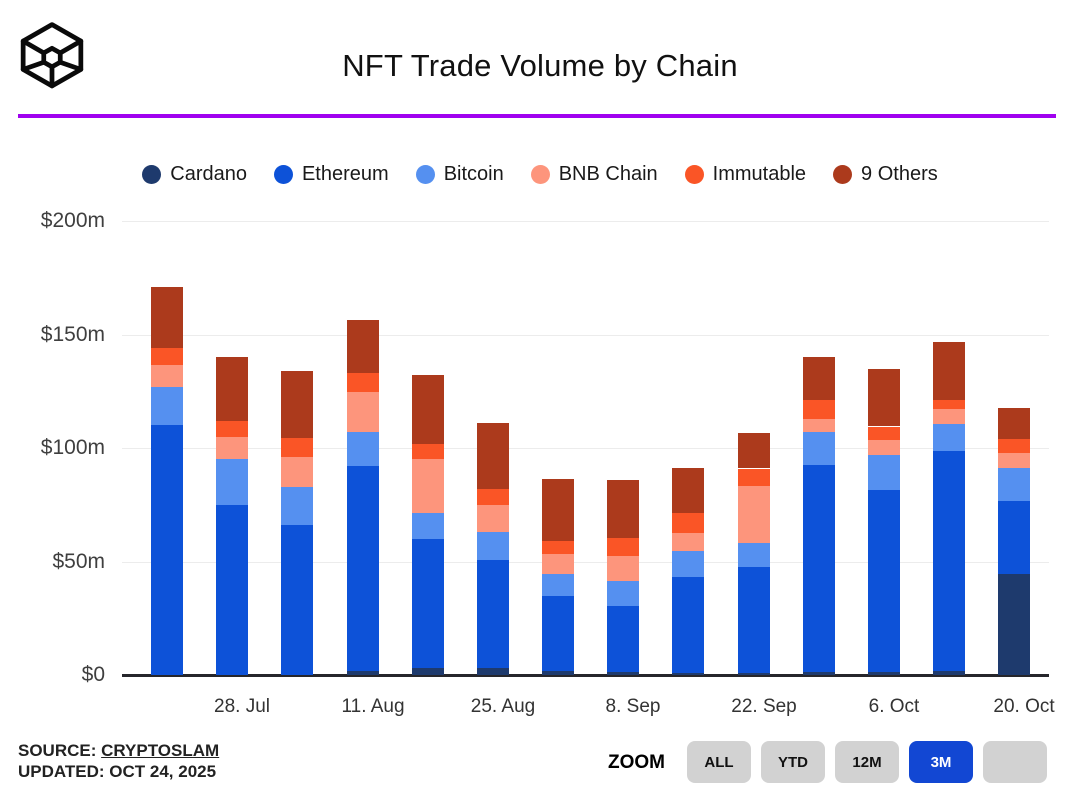  What do you see at coordinates (885, 174) in the screenshot?
I see `legend-item-9-others: 9 Others` at bounding box center [885, 174].